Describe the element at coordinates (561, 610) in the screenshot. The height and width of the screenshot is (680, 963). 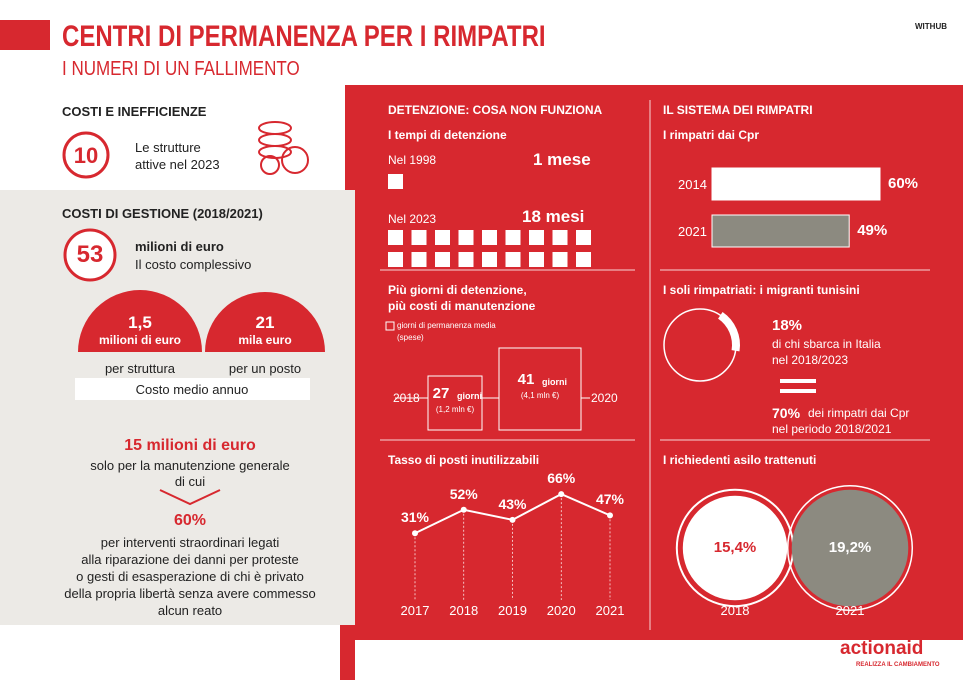
I see `x-label: 2020` at that location.